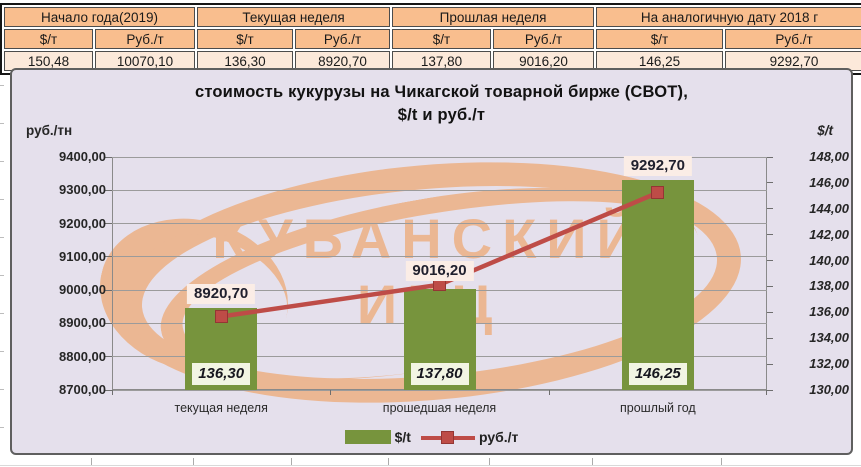 This screenshot has width=861, height=467. I want to click on right-axis-tick-label: 144,00, so click(829, 208).